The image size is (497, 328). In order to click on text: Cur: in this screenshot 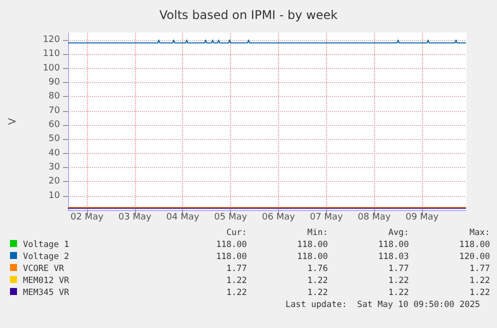, I will do `click(236, 233)`.